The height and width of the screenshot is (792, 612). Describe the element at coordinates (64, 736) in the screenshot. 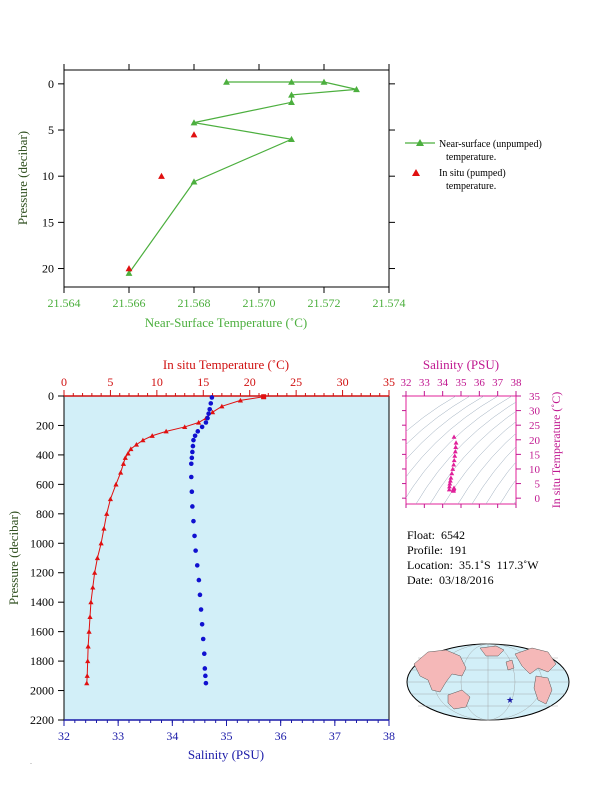

I see `salinity-tick-label: 32` at that location.